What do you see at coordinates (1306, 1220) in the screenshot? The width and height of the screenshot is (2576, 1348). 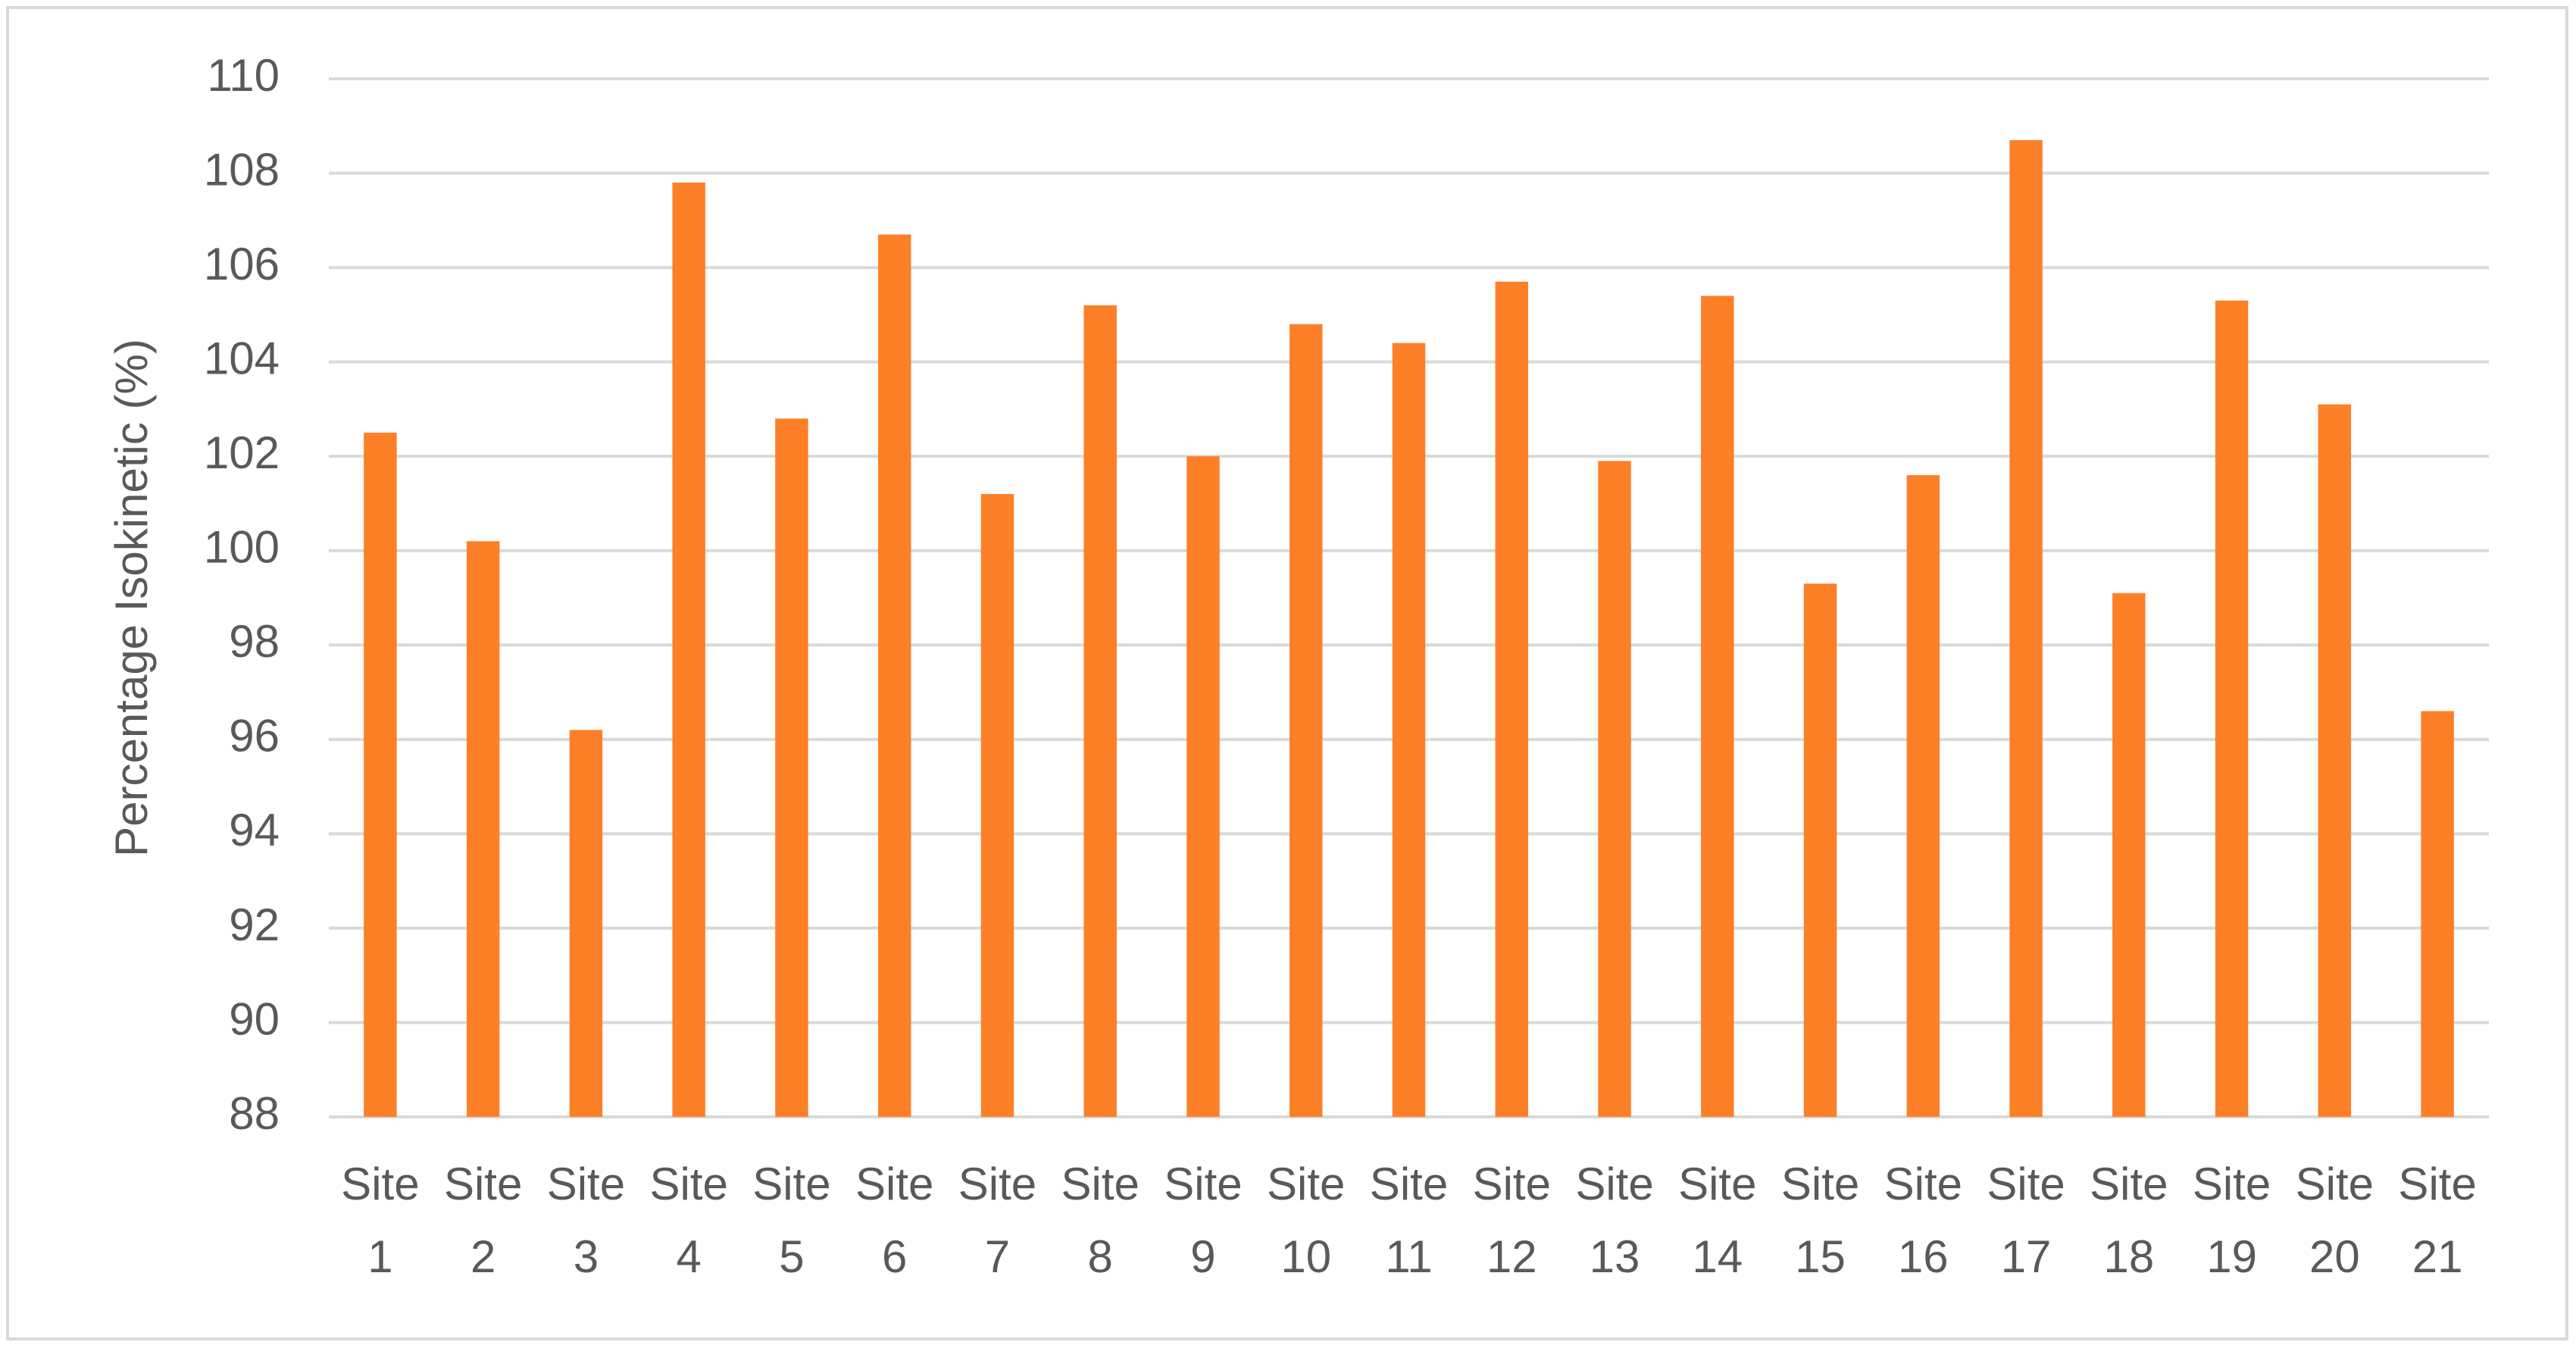 I see `x-tick-label: Site 10` at bounding box center [1306, 1220].